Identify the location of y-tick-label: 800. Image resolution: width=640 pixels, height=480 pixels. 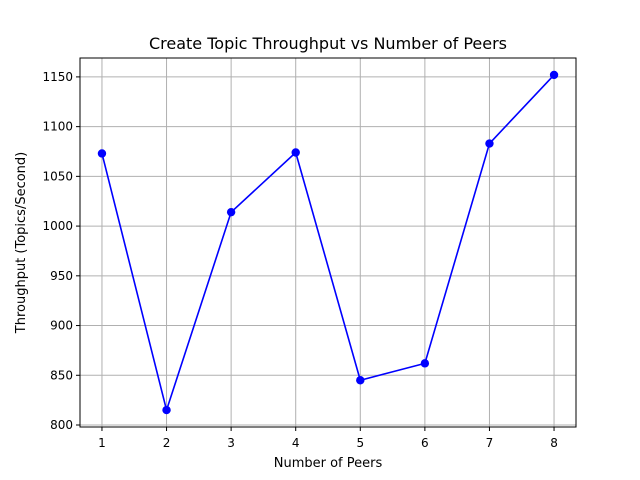
(61, 425).